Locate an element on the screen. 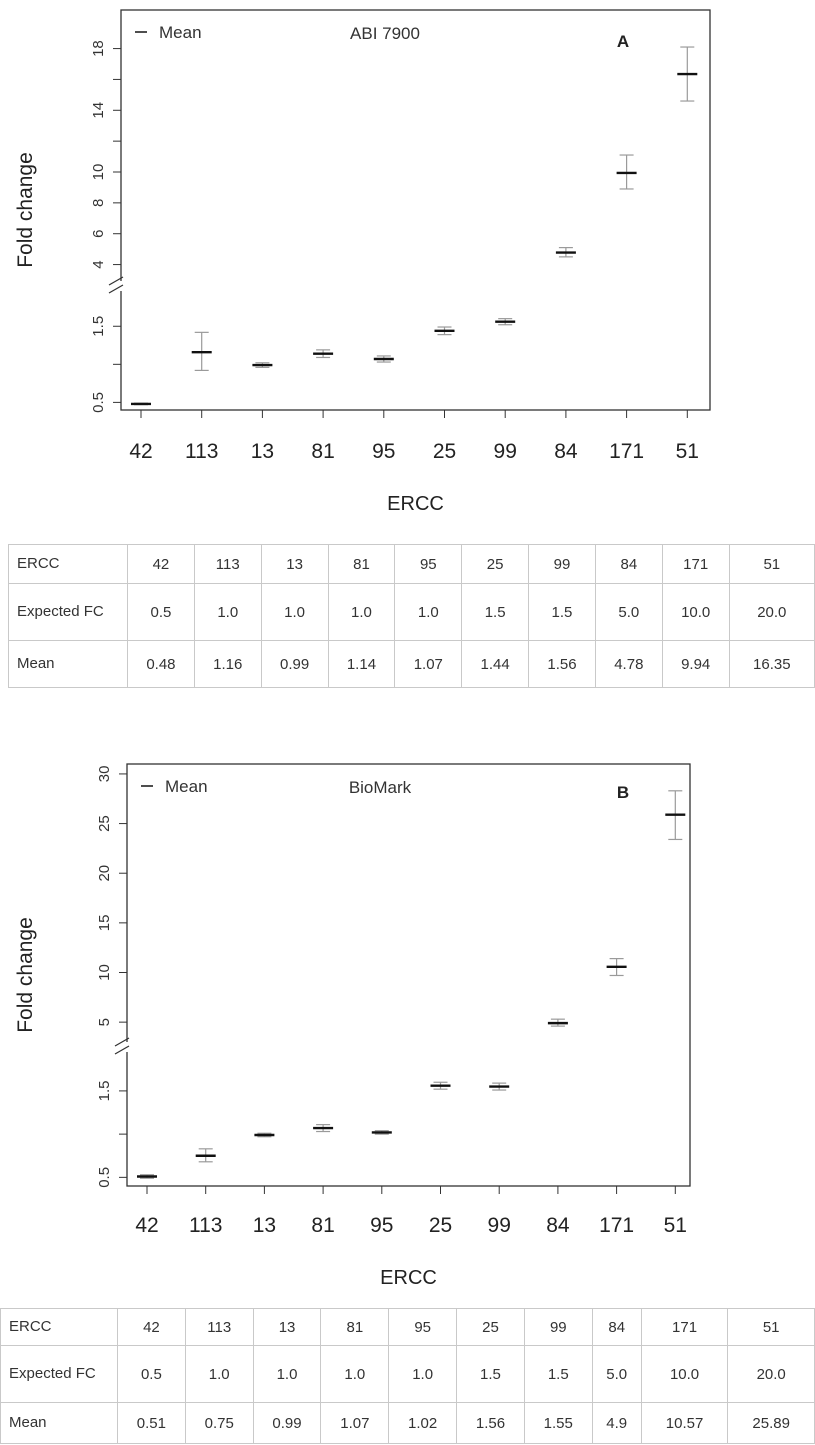 The height and width of the screenshot is (1445, 815). cell: 1.02 is located at coordinates (423, 1423).